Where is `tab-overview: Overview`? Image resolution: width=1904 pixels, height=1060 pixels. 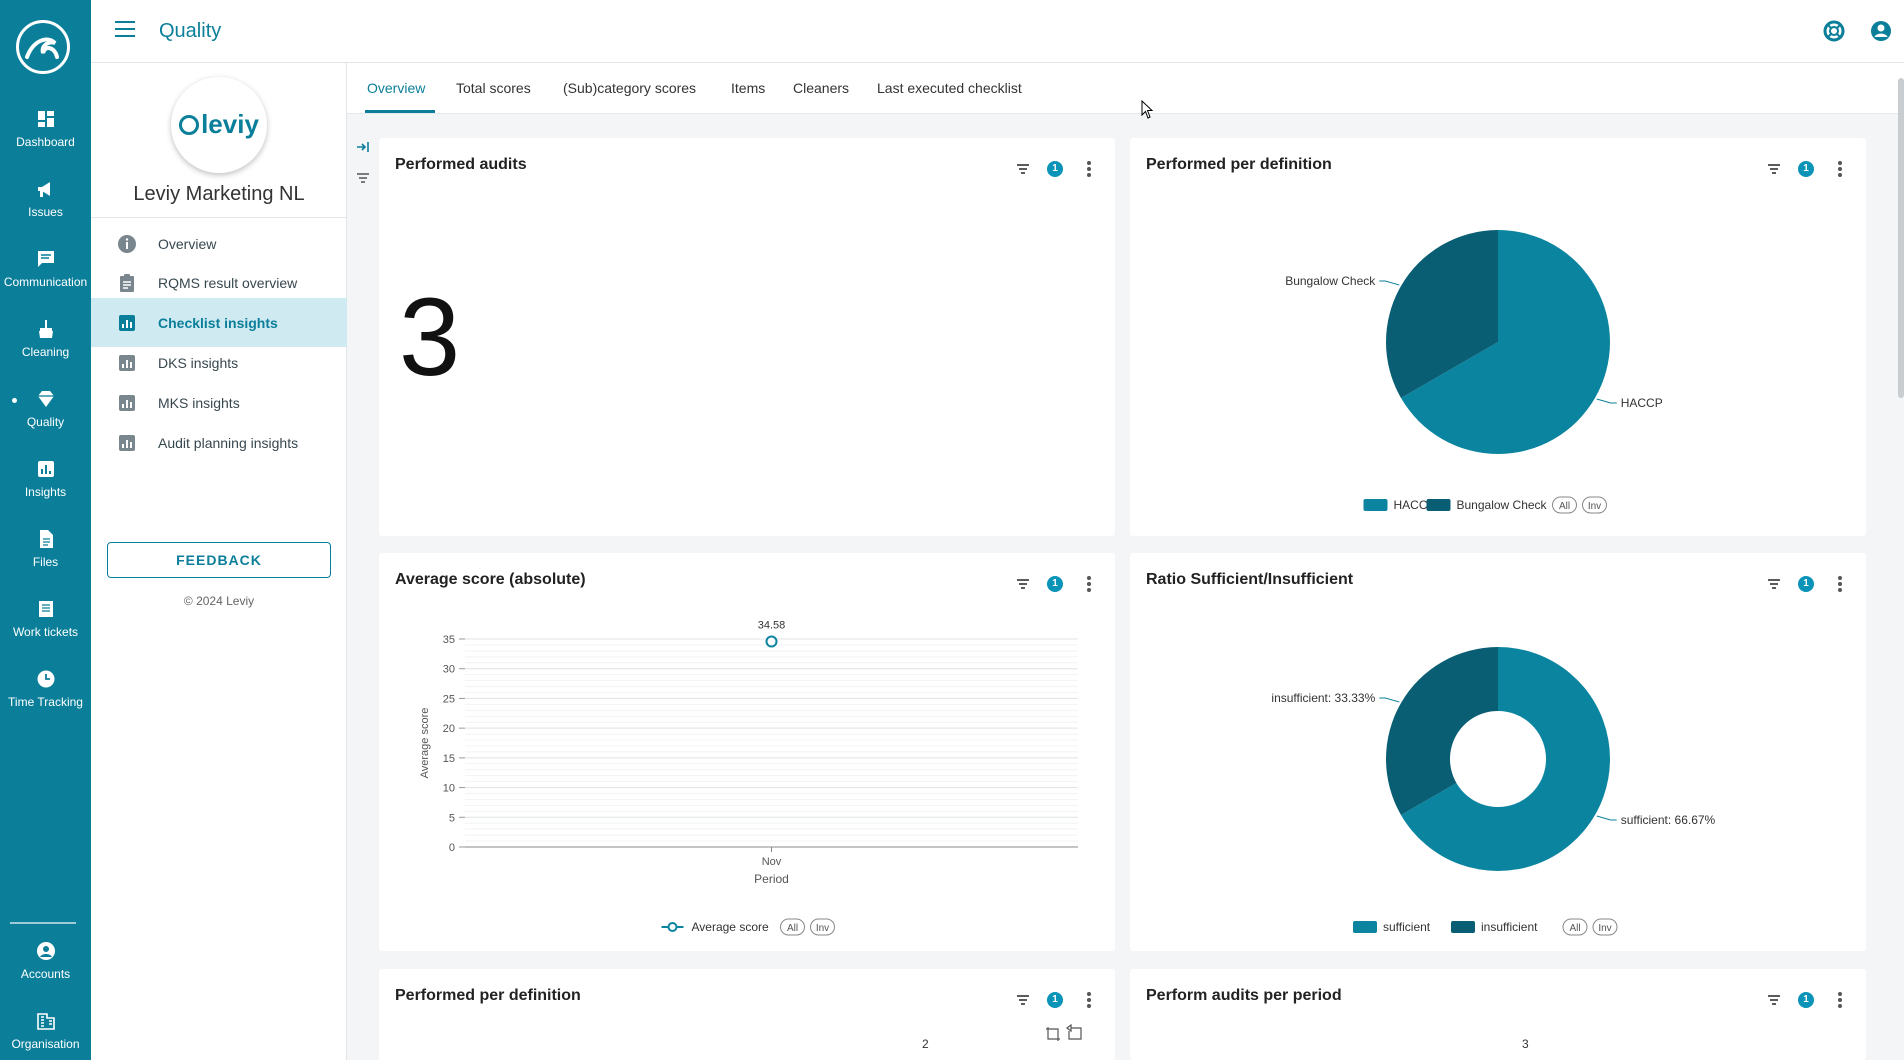 tab-overview: Overview is located at coordinates (396, 88).